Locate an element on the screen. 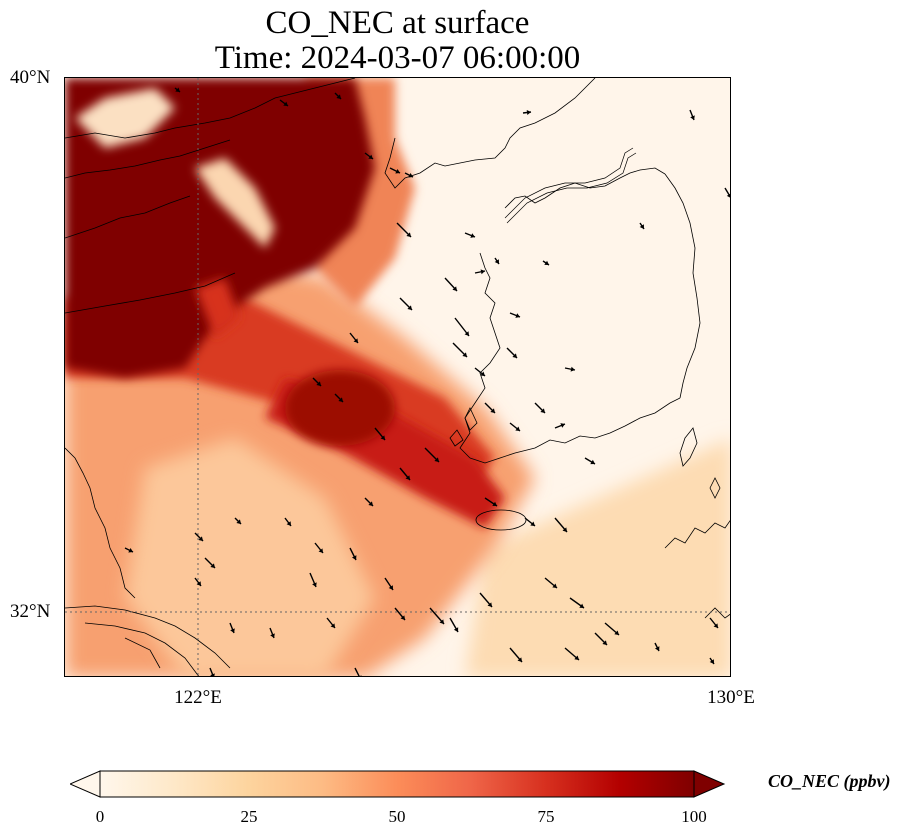 This screenshot has width=920, height=836. colorbar-min-extend is located at coordinates (85, 784).